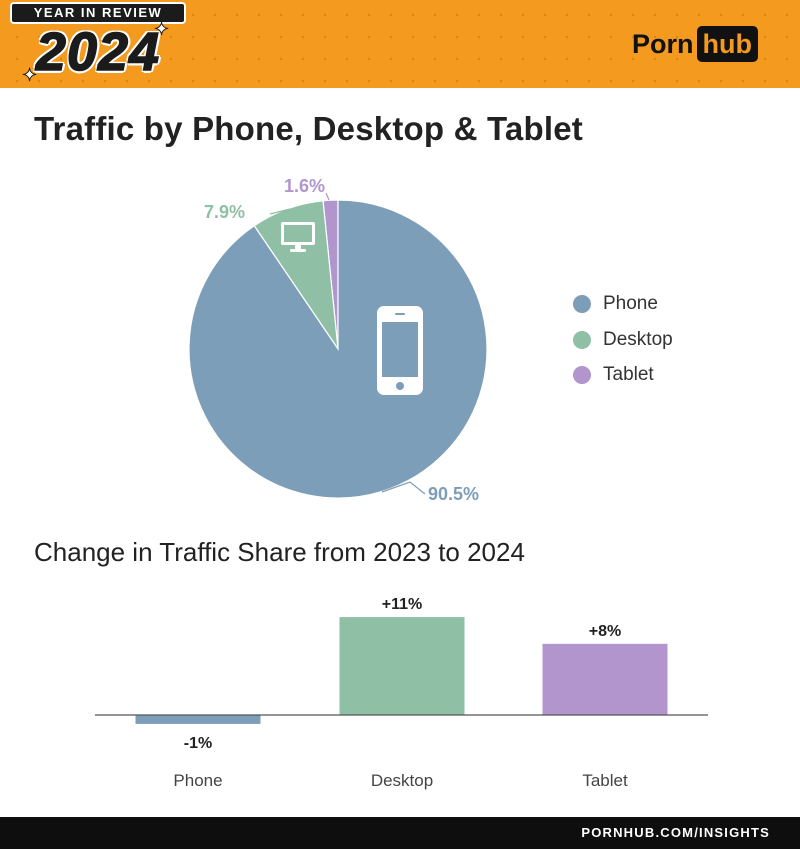  What do you see at coordinates (695, 44) in the screenshot?
I see `brand-logo: Porn hub` at bounding box center [695, 44].